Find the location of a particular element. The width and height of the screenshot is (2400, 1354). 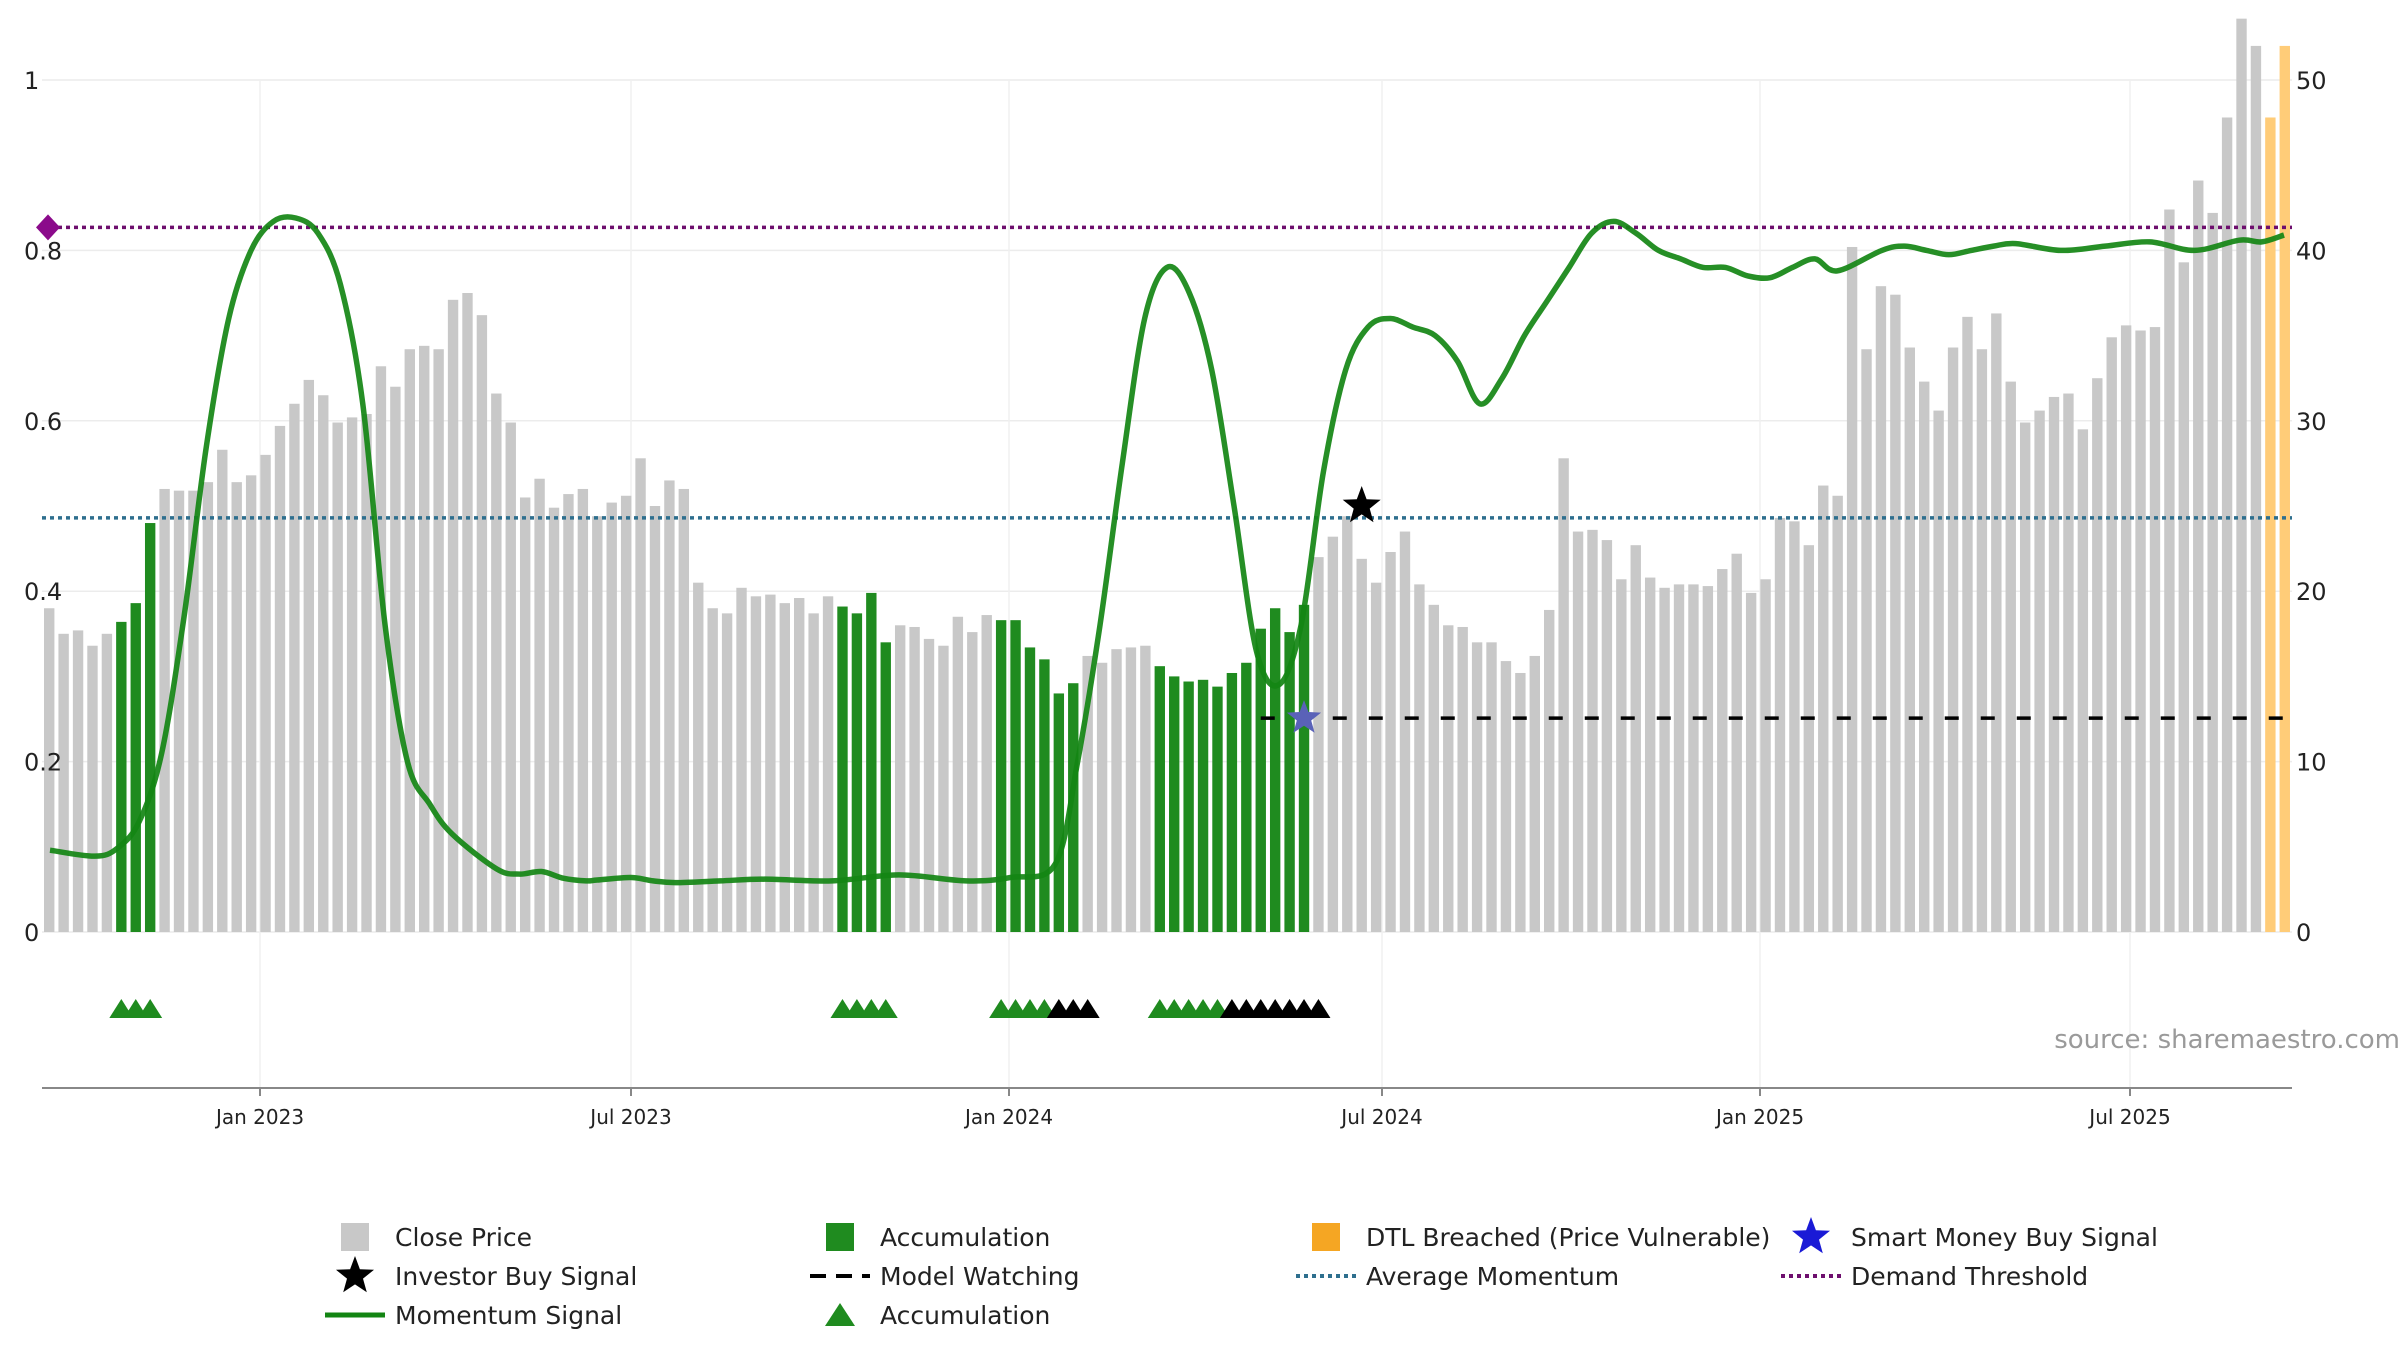

x-tick-label: Jul 2024 is located at coordinates (1380, 1117).